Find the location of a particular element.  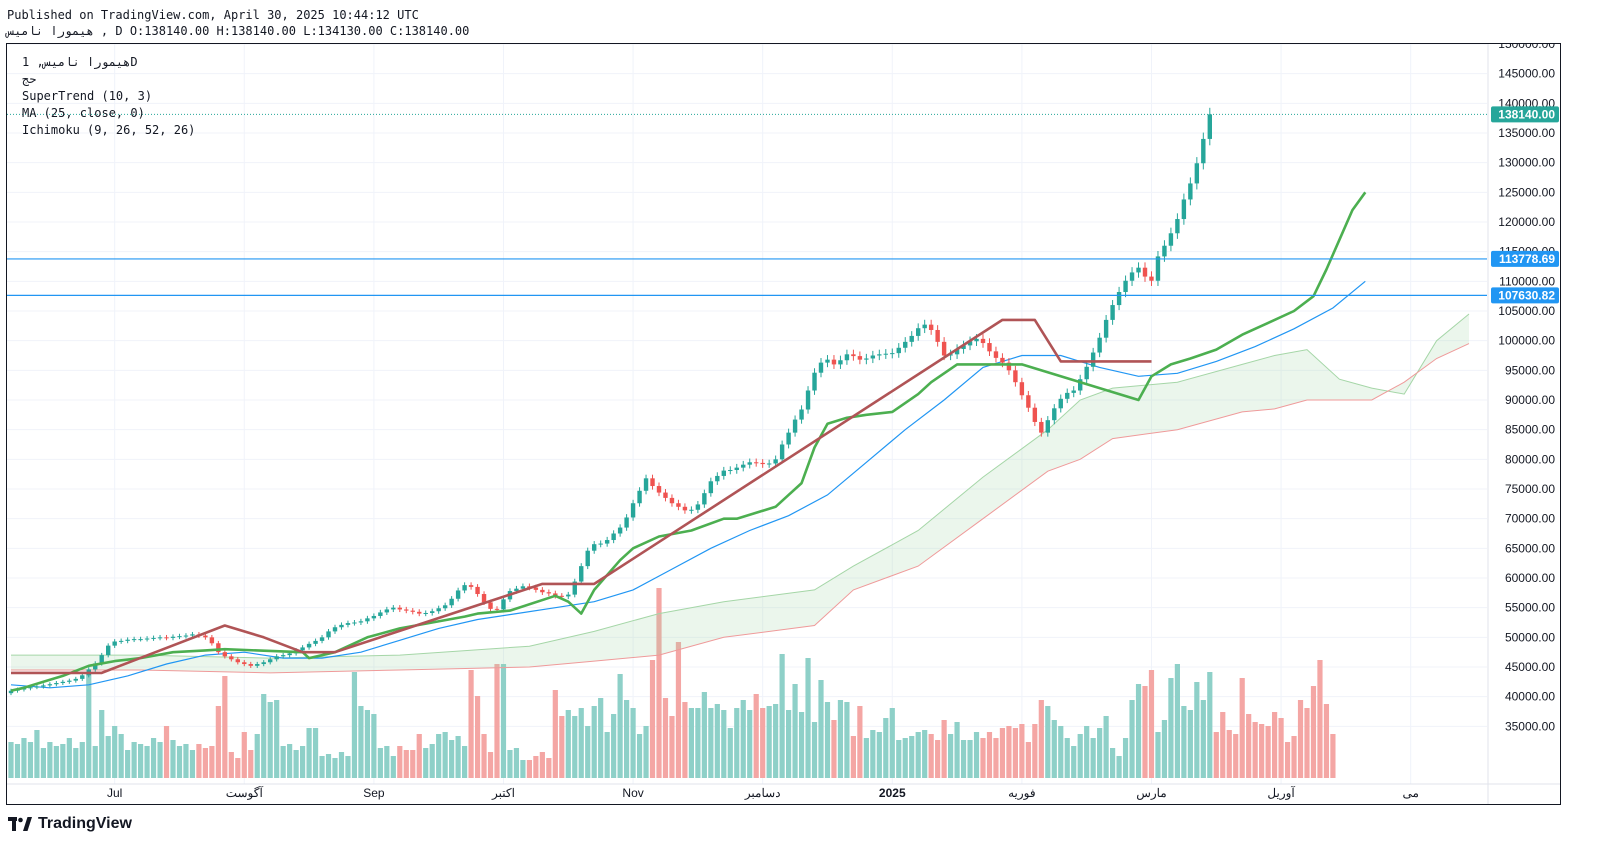

legend-supertrend: SuperTrend (10, 3) is located at coordinates (87, 96).